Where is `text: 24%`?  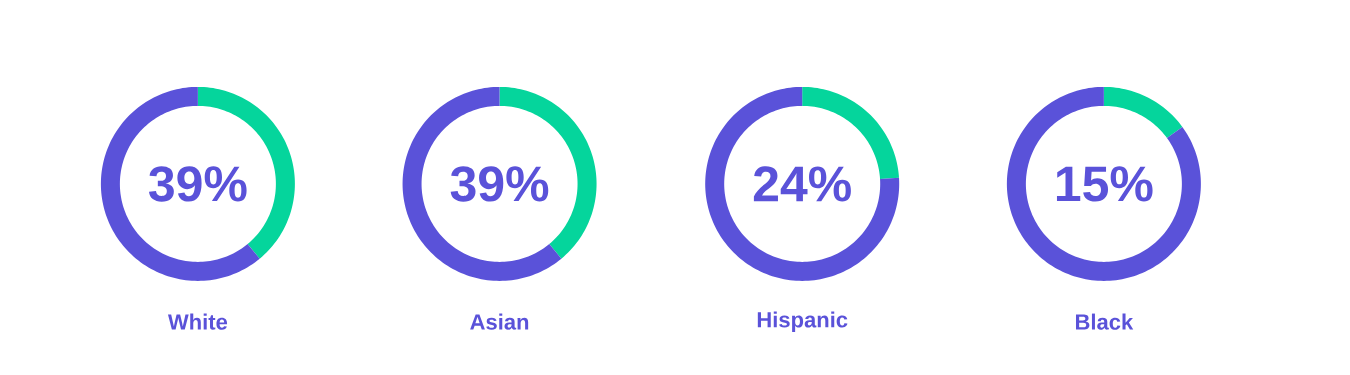 text: 24% is located at coordinates (802, 184).